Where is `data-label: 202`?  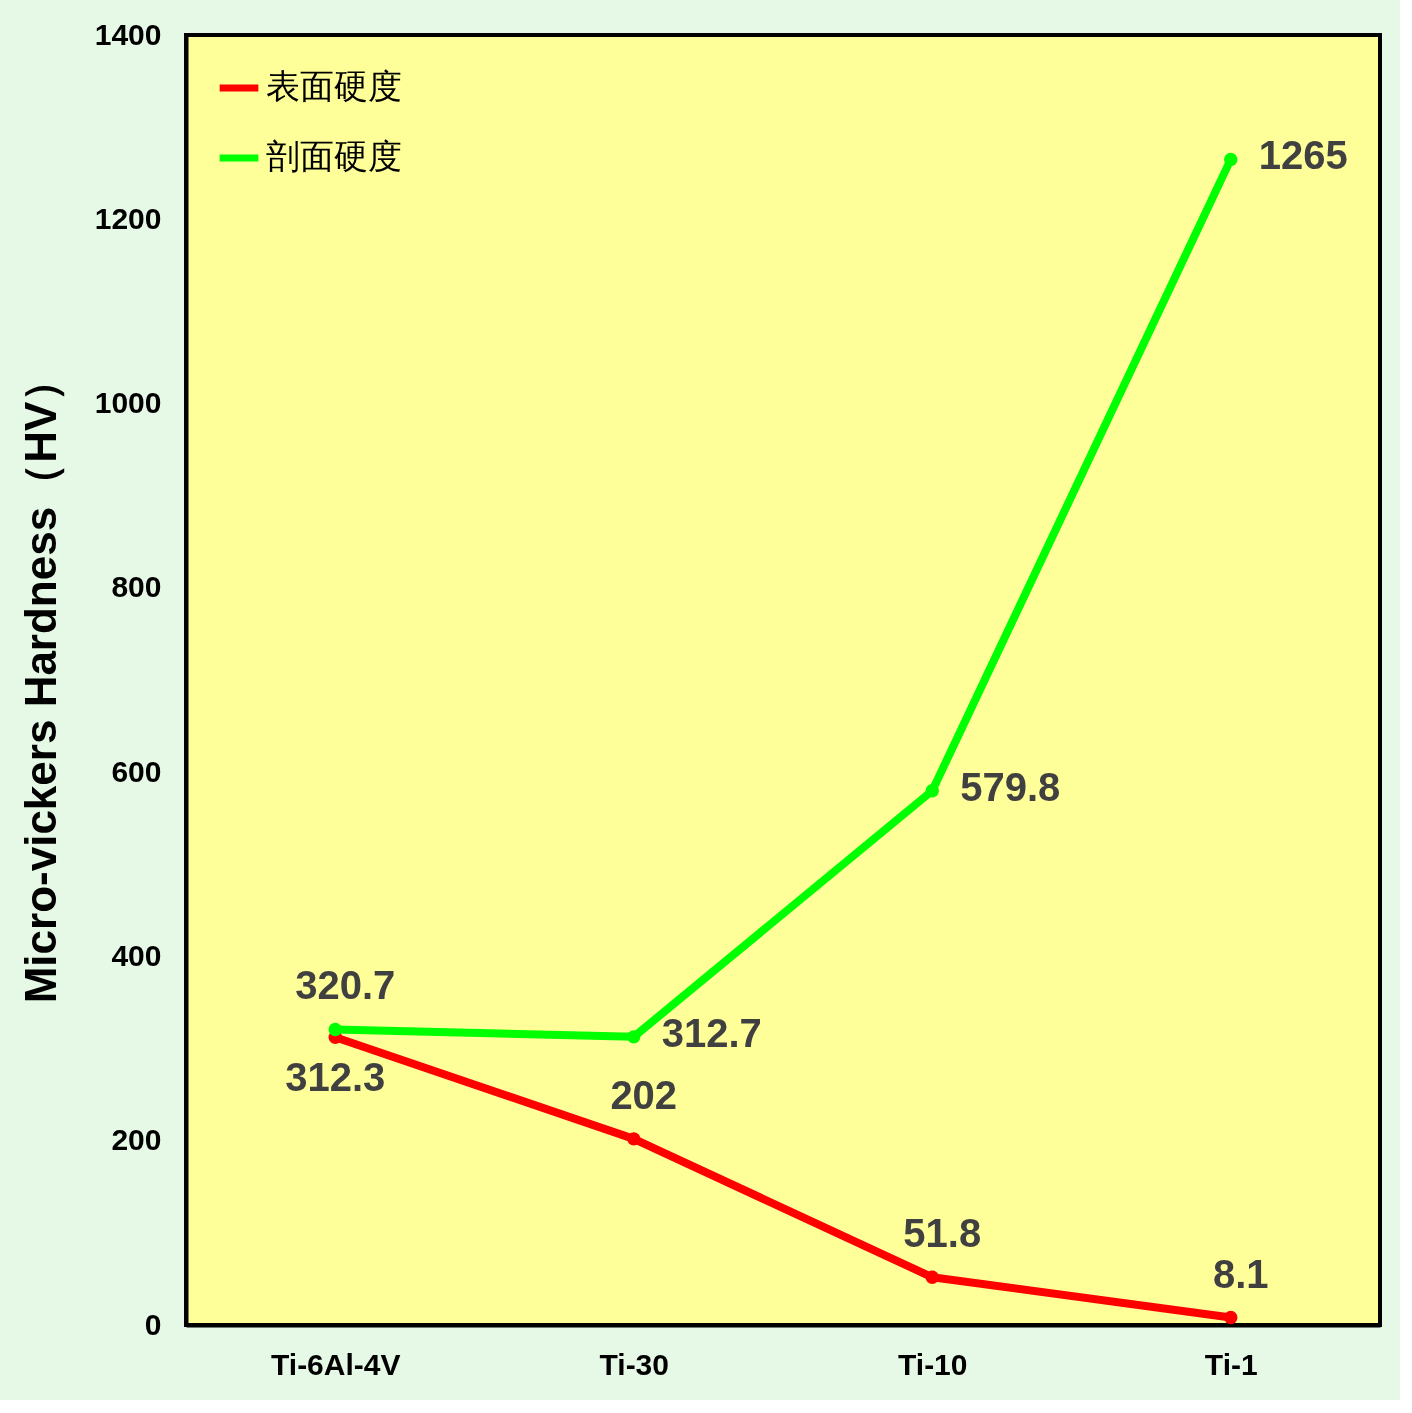
data-label: 202 is located at coordinates (644, 1094).